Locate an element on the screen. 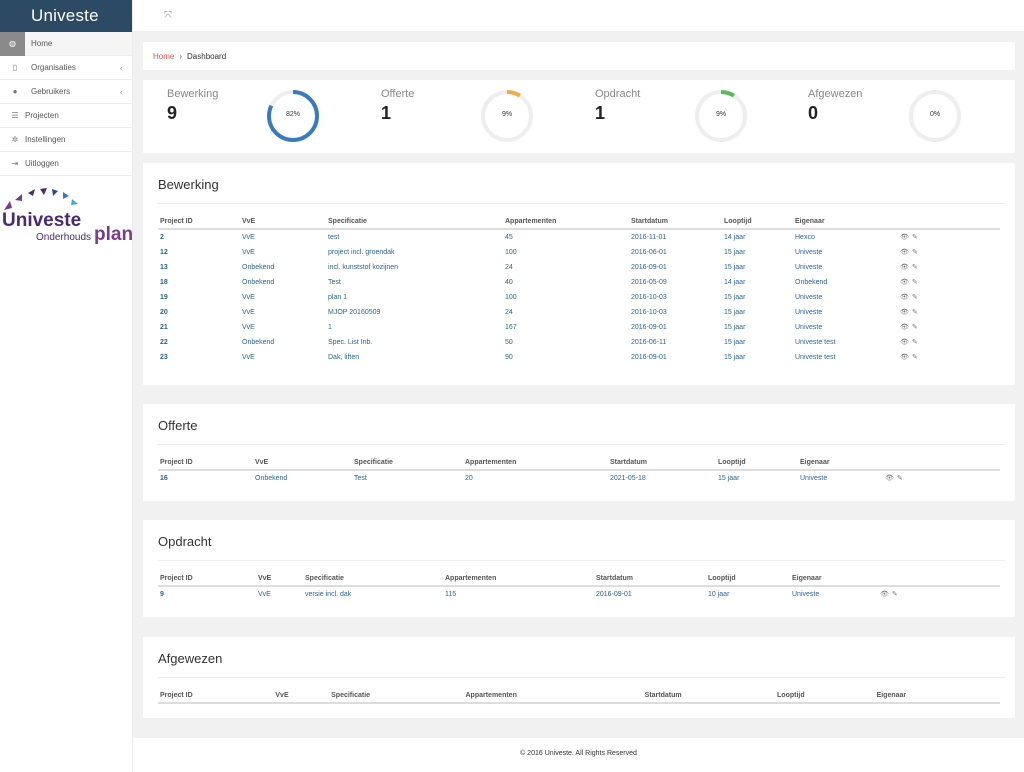 Image resolution: width=1024 pixels, height=772 pixels. donut-chart is located at coordinates (721, 116).